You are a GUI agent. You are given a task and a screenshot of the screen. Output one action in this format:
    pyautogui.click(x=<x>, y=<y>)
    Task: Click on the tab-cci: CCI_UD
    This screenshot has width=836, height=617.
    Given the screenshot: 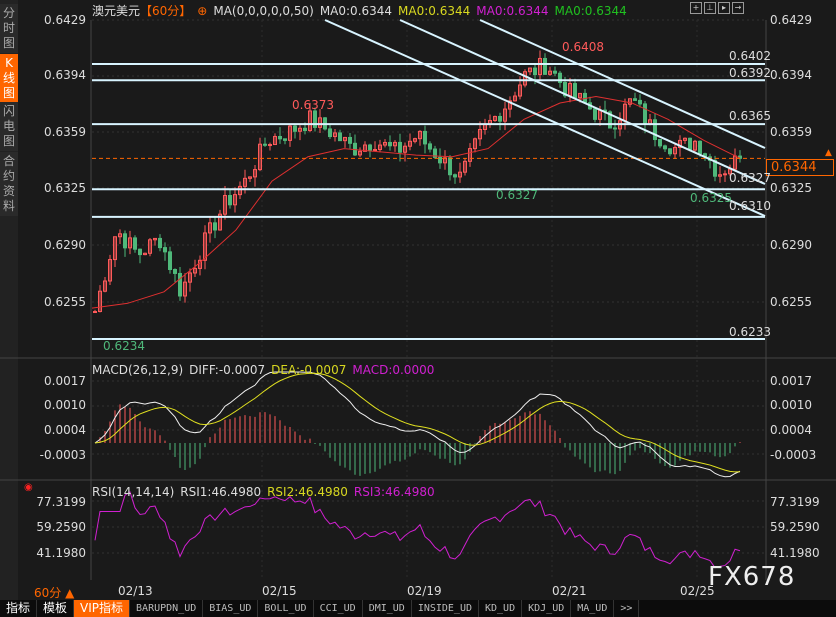 What is the action you would take?
    pyautogui.click(x=338, y=608)
    